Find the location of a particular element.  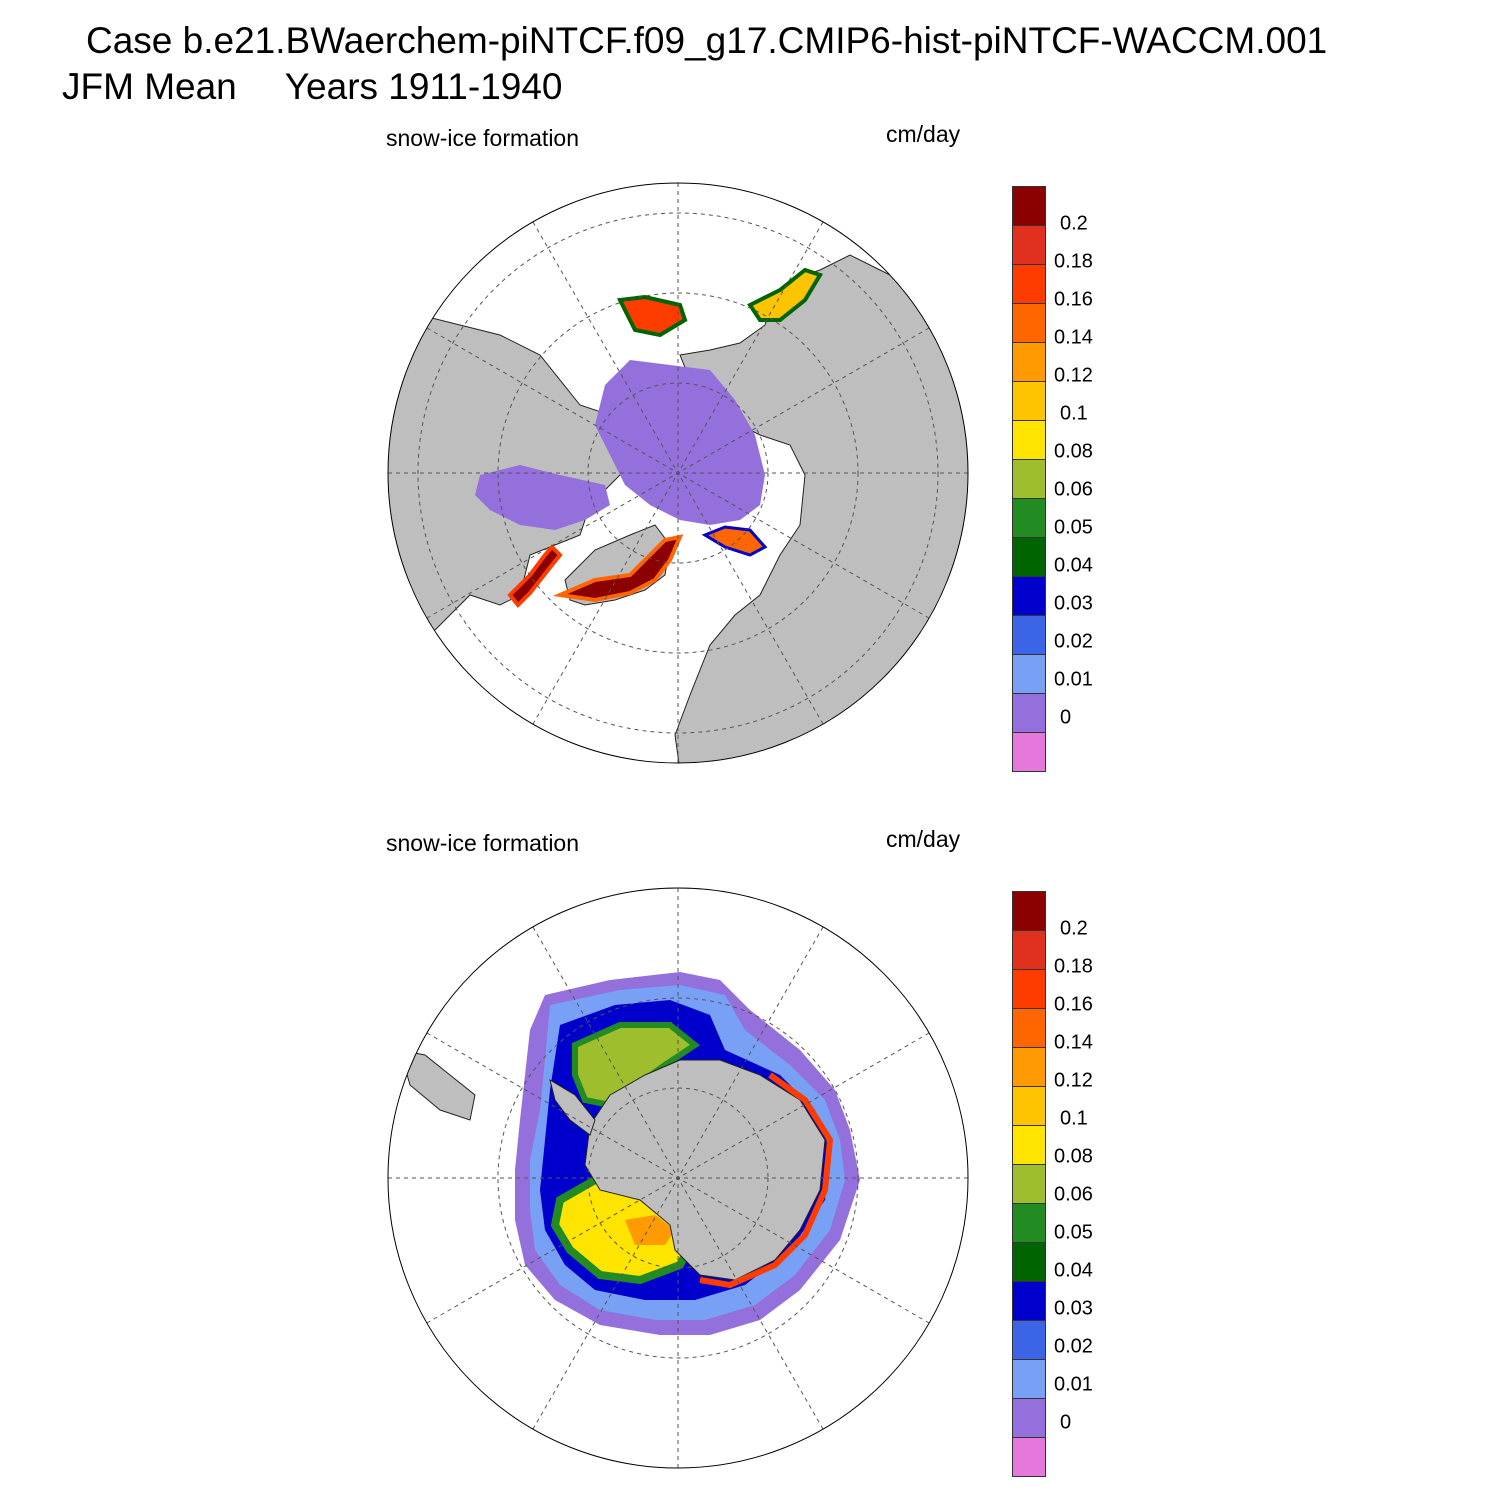

north-colorbar-tick-label: 0.2 is located at coordinates (1074, 223).